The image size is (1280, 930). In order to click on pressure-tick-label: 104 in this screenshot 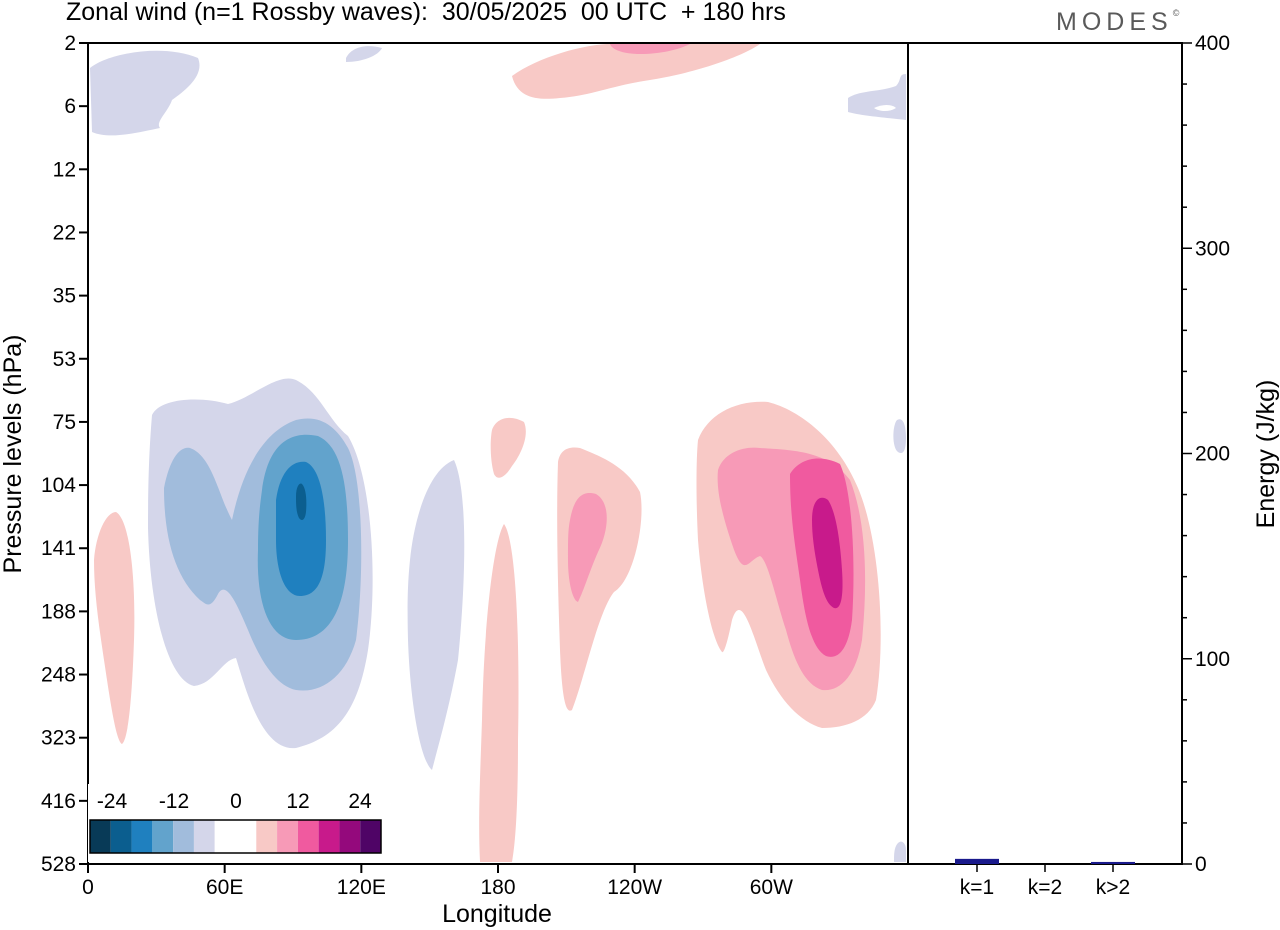, I will do `click(58, 485)`.